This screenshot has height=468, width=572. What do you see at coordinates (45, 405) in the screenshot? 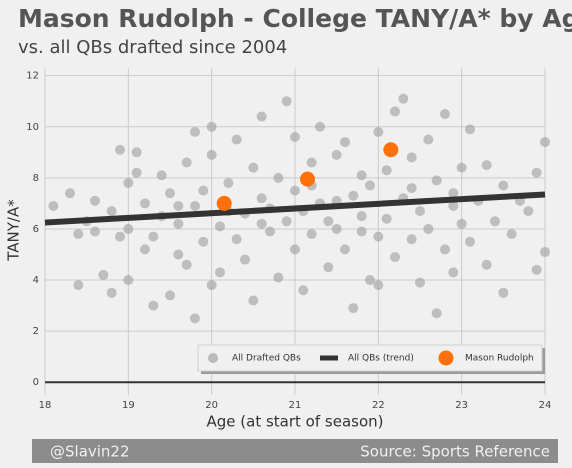
I see `x-tick-label: 18` at bounding box center [45, 405].